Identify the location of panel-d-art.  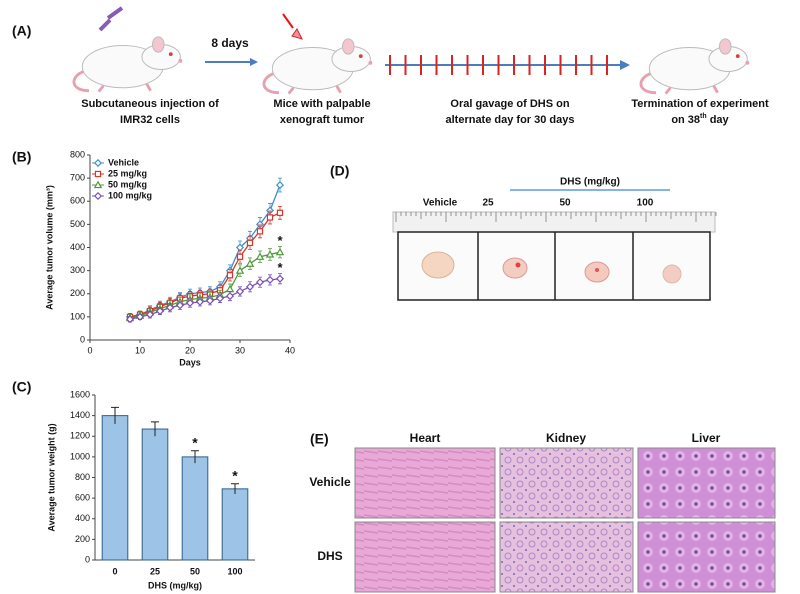
(554, 245).